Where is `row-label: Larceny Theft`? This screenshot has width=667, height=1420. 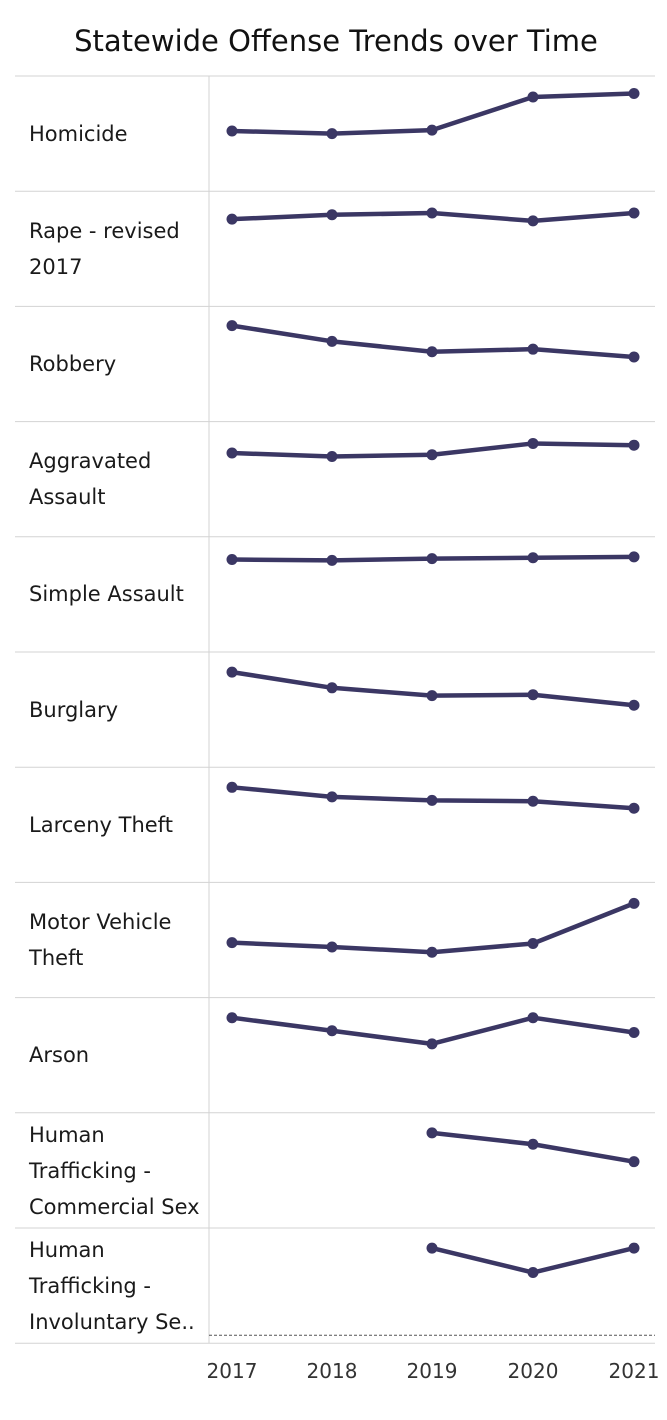 row-label: Larceny Theft is located at coordinates (101, 824).